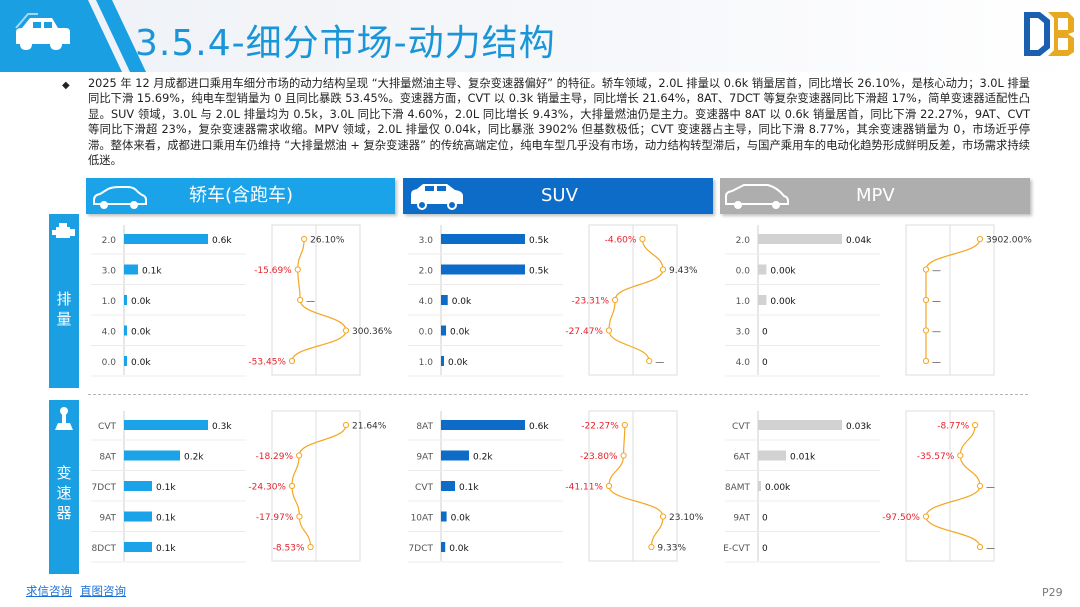 The width and height of the screenshot is (1080, 607). What do you see at coordinates (743, 302) in the screenshot?
I see `mpv-displacement-category-label: 1.0` at bounding box center [743, 302].